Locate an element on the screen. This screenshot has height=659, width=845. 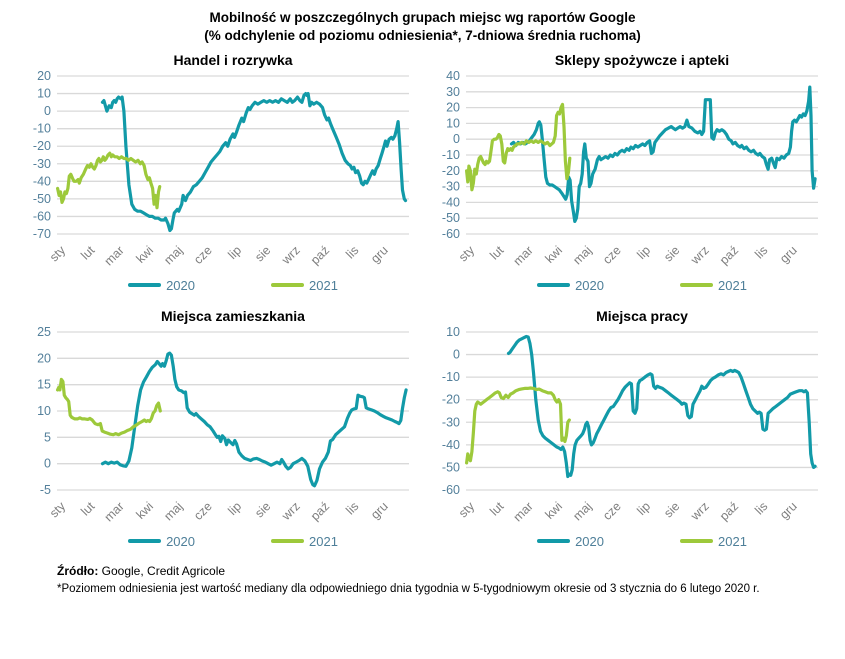
y-tick-label: 15 is located at coordinates (44, 385).